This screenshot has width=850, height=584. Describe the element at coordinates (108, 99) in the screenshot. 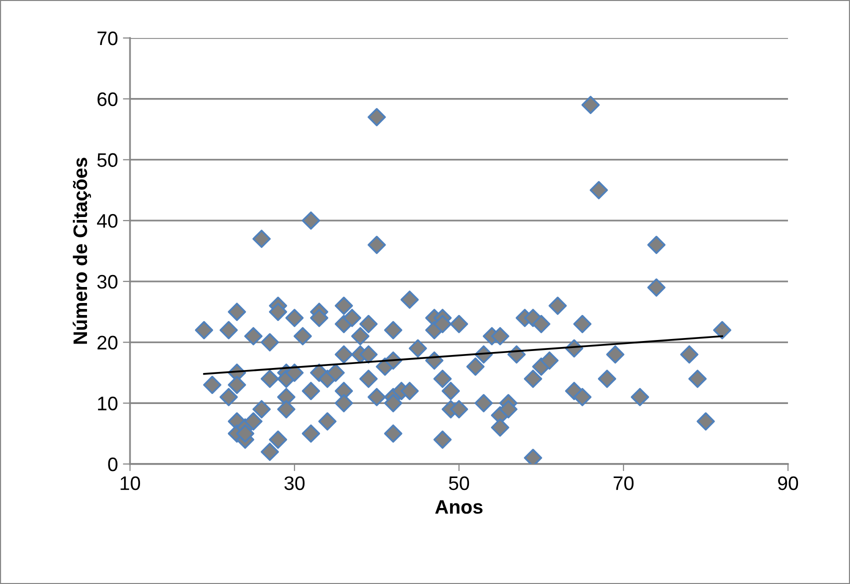

I see `y-tick-label: 60` at that location.